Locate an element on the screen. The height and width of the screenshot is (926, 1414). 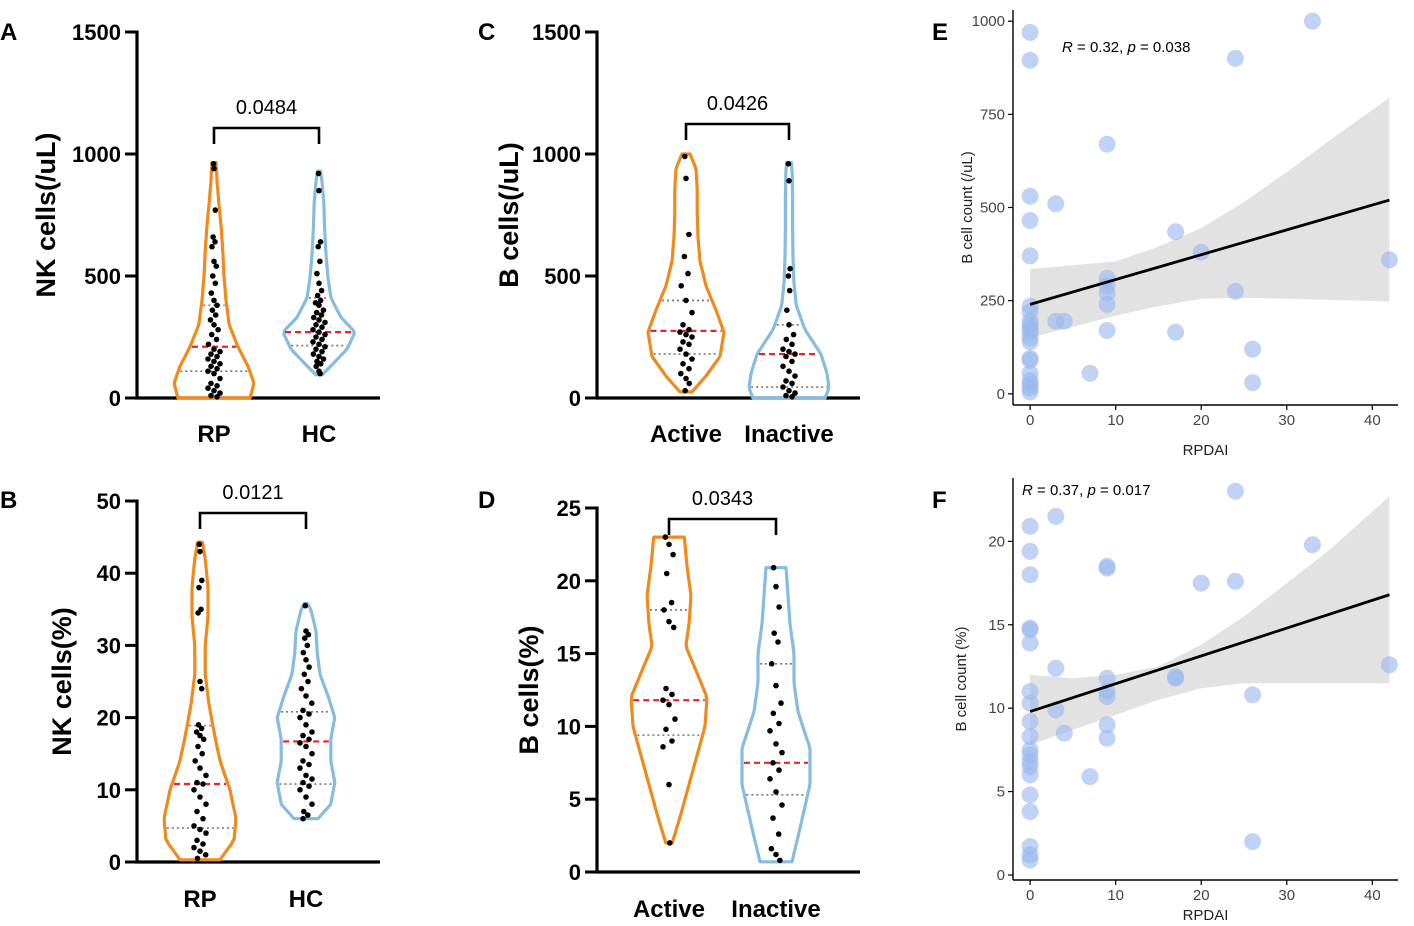
panel-e-xtick-label: 30 is located at coordinates (1286, 420).